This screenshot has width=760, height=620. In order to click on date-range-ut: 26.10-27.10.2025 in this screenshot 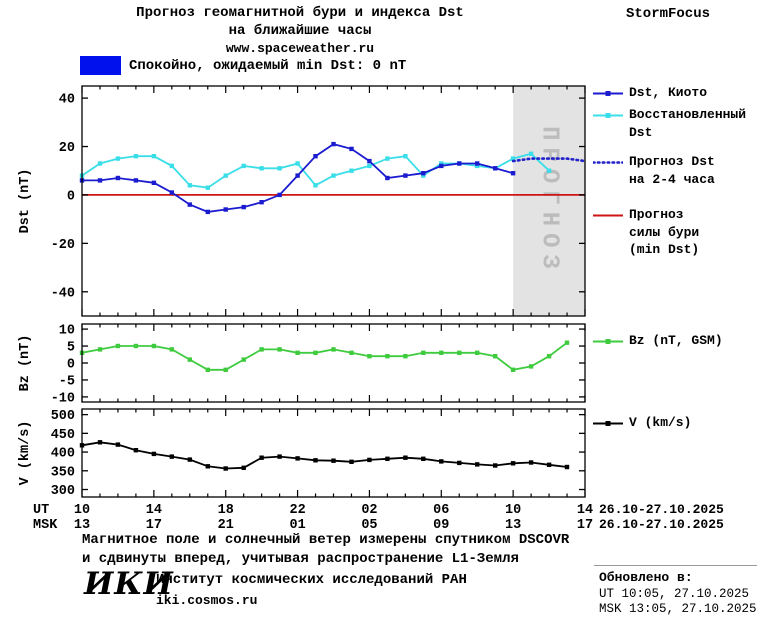, I will do `click(661, 509)`.